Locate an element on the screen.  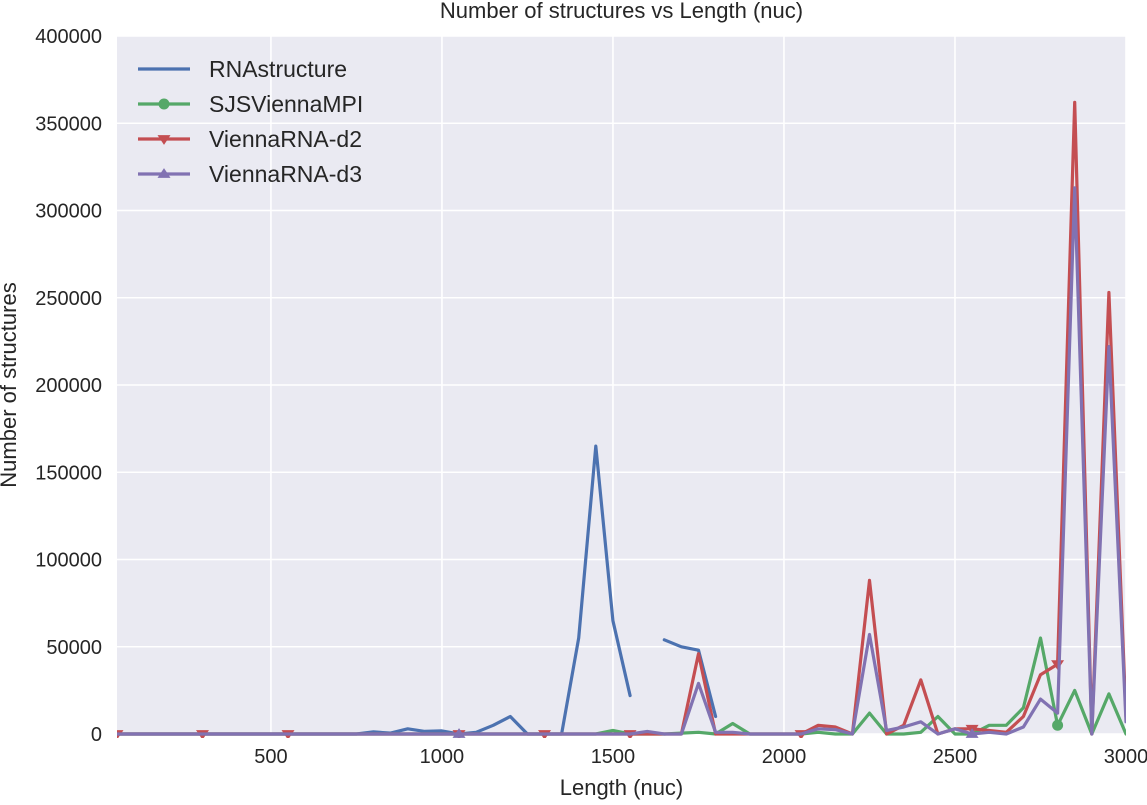
legend-label: RNAstructure is located at coordinates (278, 69).